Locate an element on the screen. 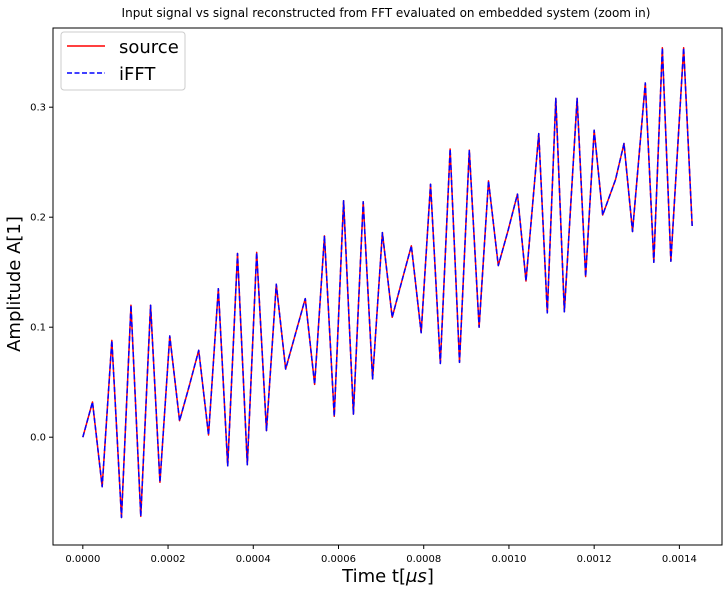  x-tick-label: 0.0014 is located at coordinates (679, 559).